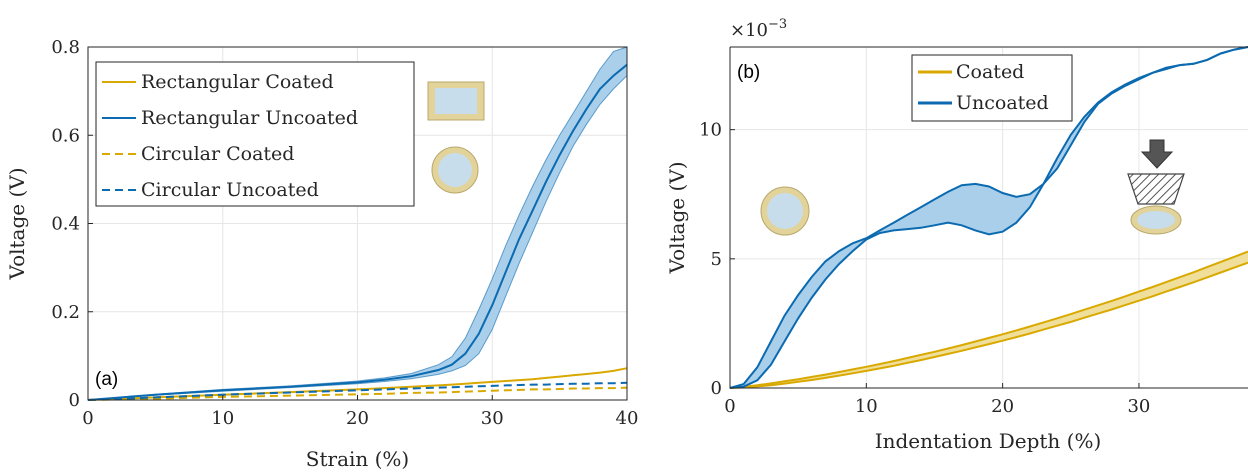  I want to click on y-tick-label: 0.6, so click(65, 135).